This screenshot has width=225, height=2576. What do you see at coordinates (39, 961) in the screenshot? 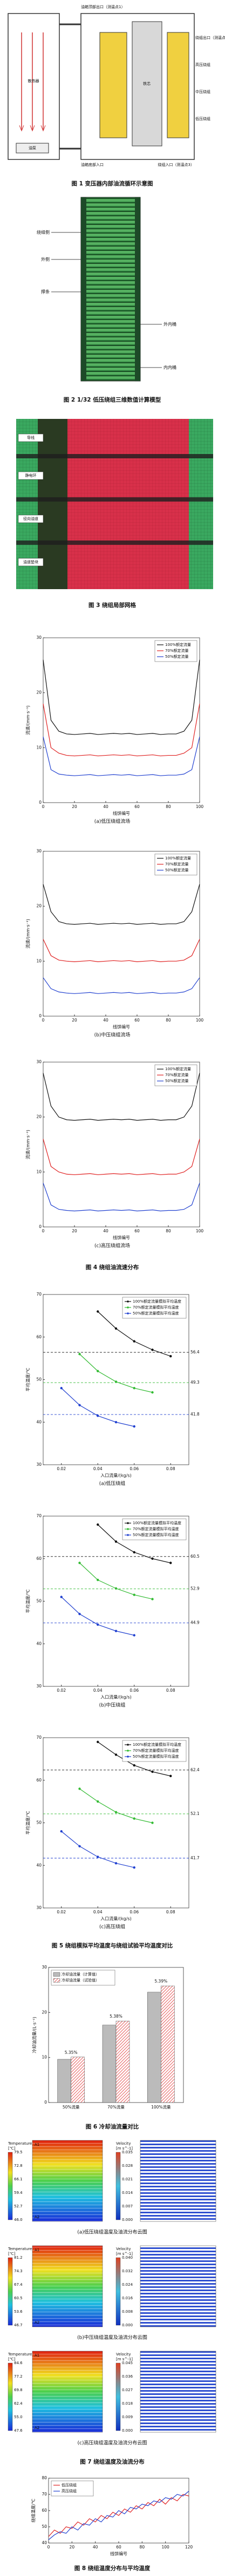
I see `y-tick-label: 10` at bounding box center [39, 961].